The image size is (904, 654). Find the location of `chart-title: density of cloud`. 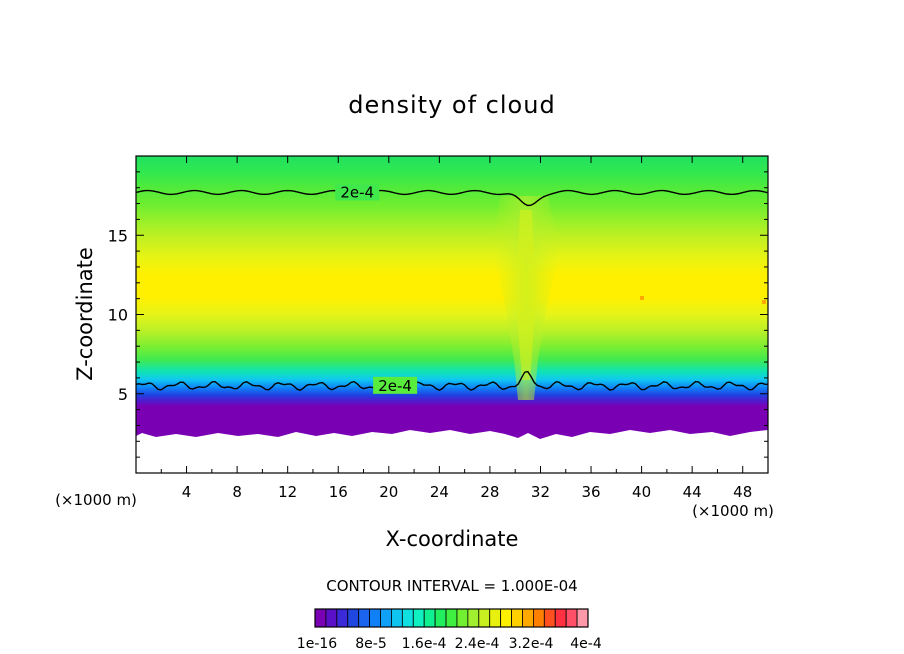

chart-title: density of cloud is located at coordinates (451, 105).